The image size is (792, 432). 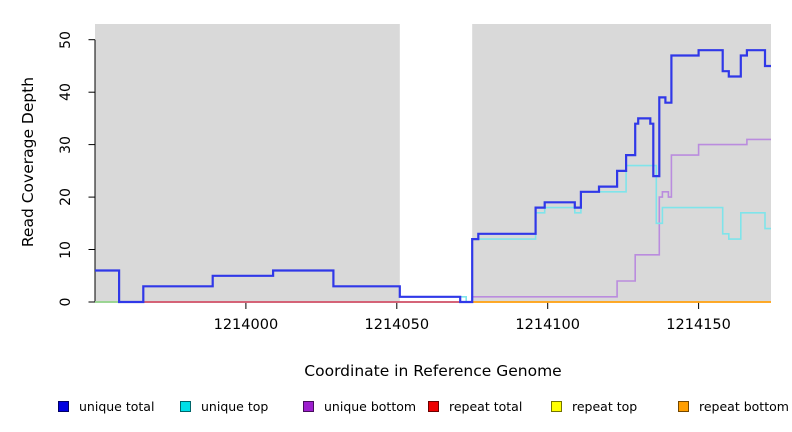 What do you see at coordinates (556, 406) in the screenshot?
I see `legend-swatch-repeat-top` at bounding box center [556, 406].